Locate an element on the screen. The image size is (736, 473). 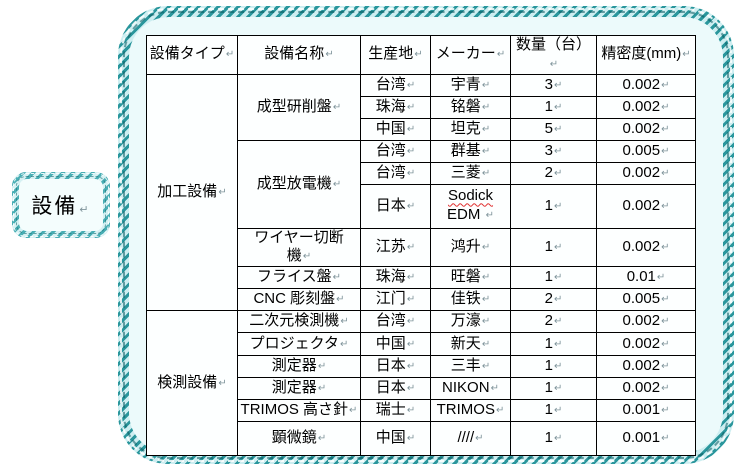
cell-maker: TRIMOS is located at coordinates (470, 410).